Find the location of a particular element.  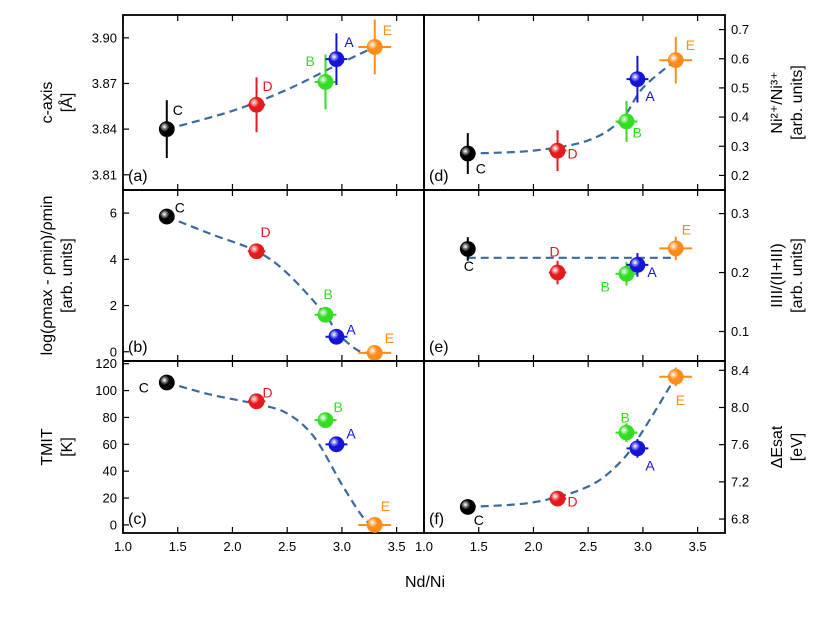

y-tick-label: 6 is located at coordinates (113, 213).